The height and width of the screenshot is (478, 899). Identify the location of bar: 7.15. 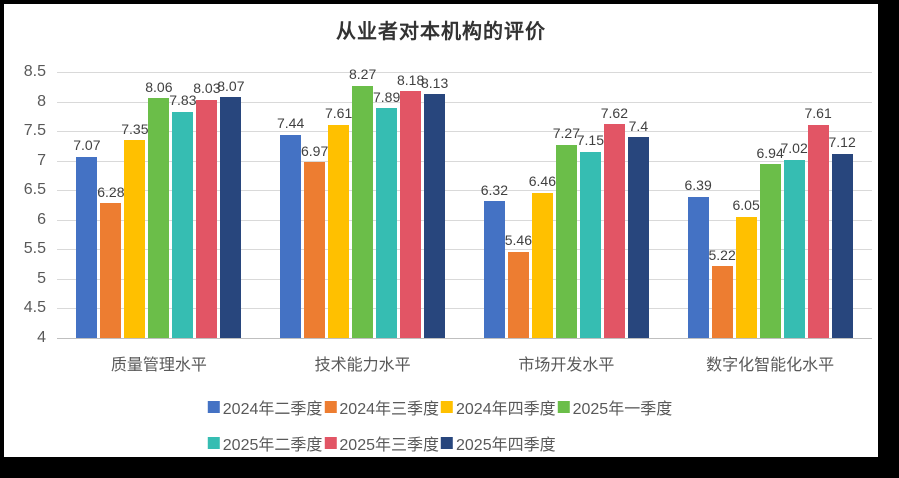
(590, 235).